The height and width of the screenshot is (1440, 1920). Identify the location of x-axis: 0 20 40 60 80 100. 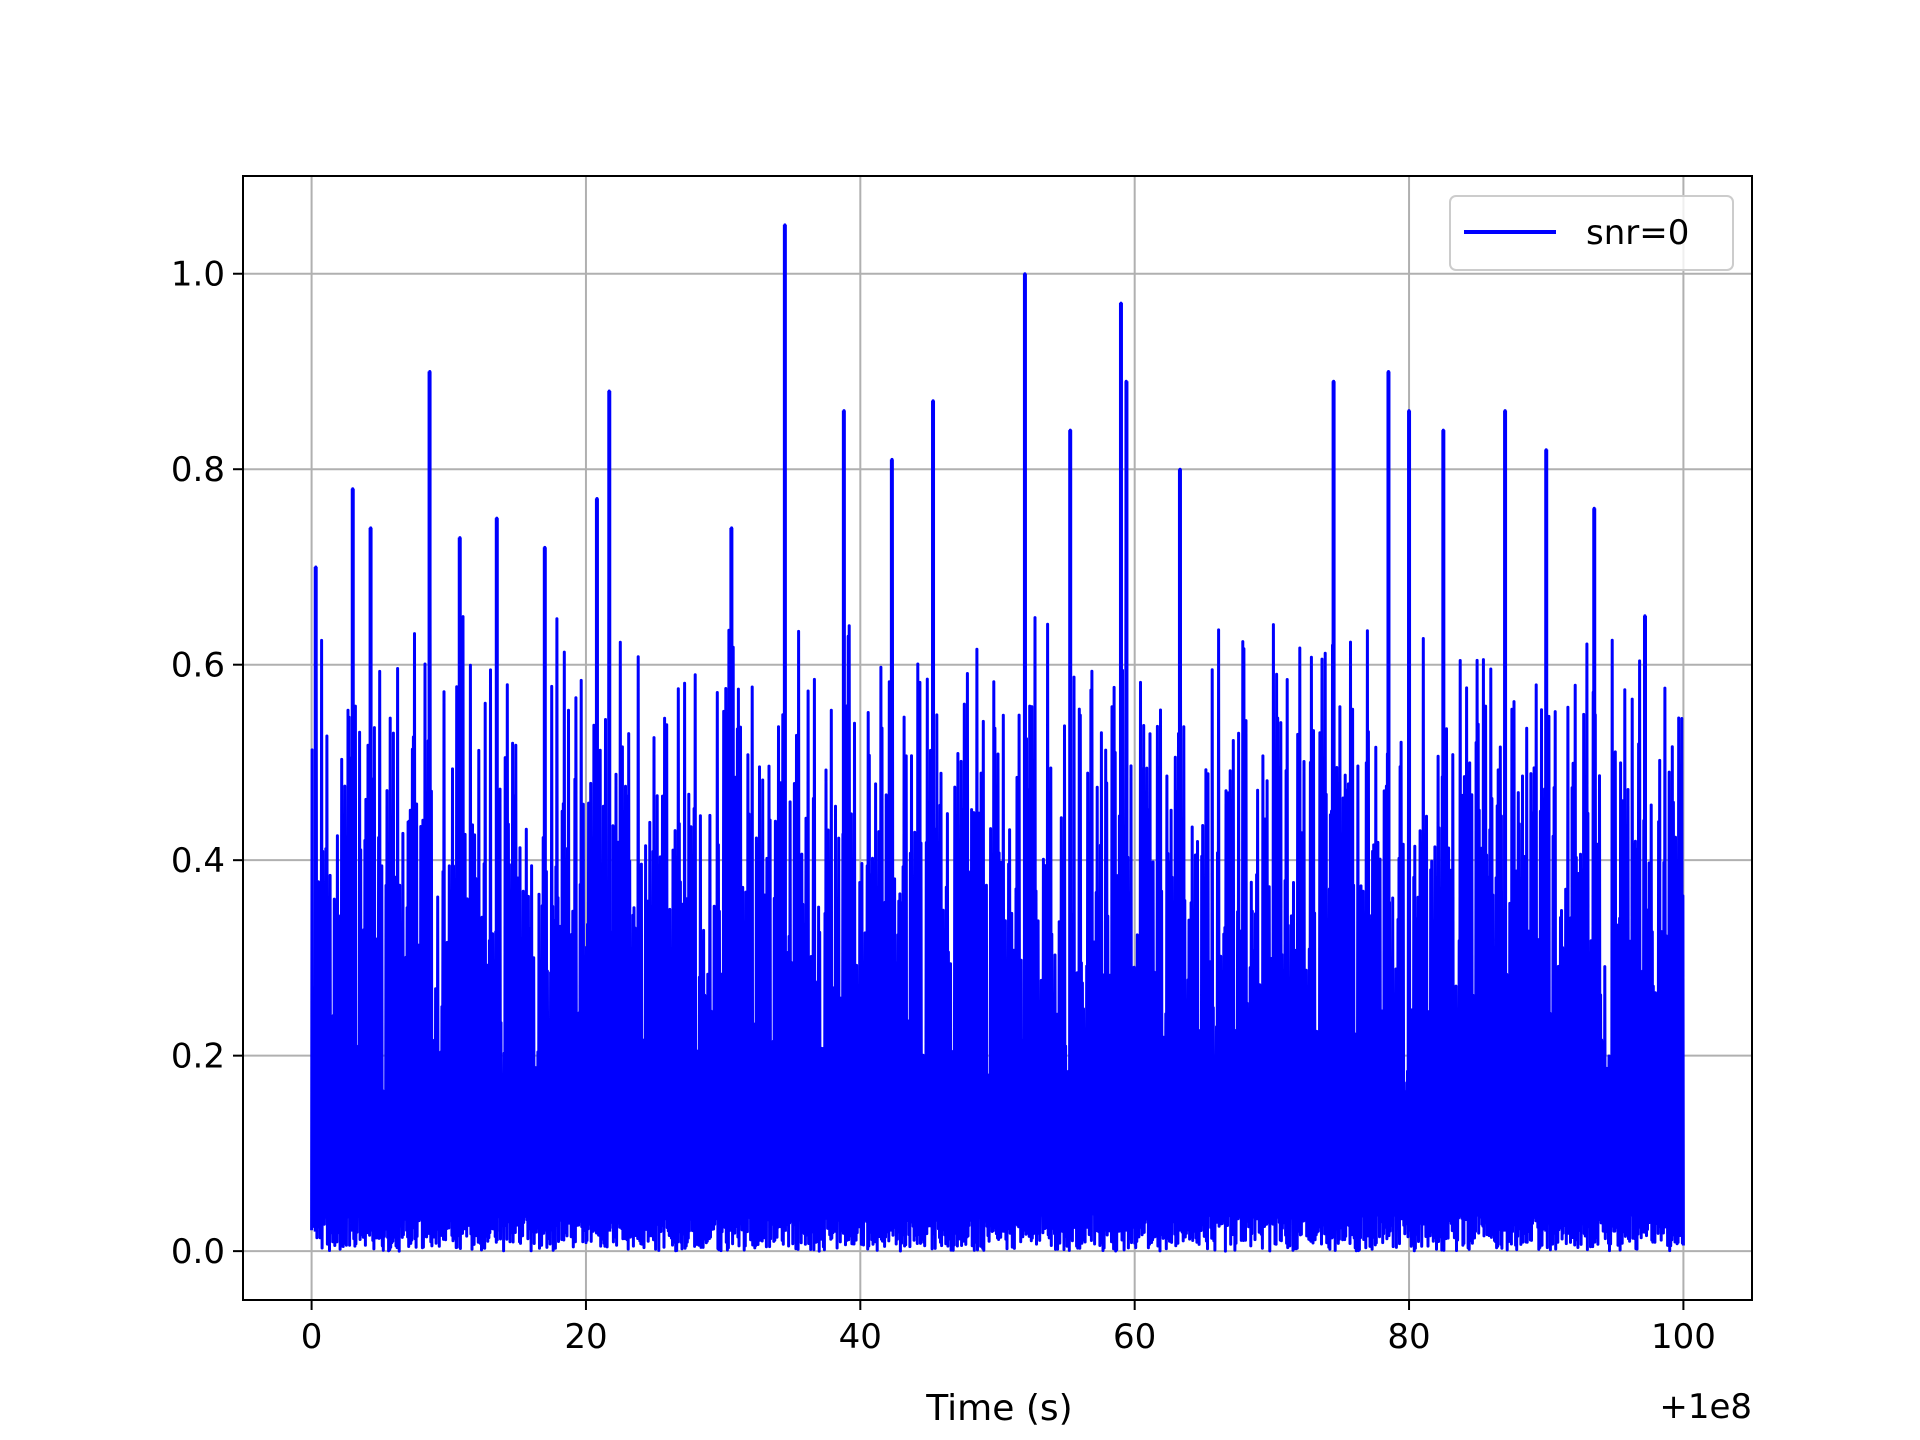
(1008, 1328).